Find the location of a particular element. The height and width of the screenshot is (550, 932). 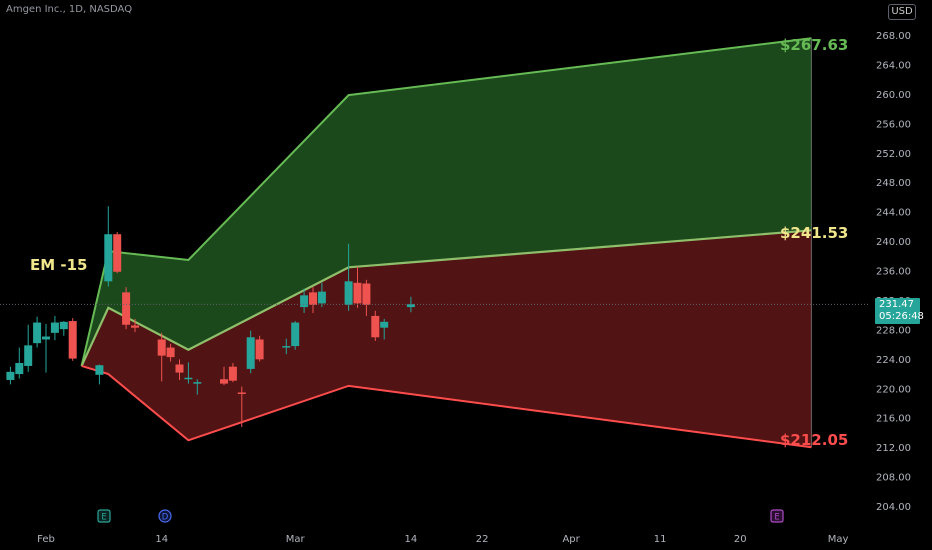

x-tick-label: May is located at coordinates (838, 539).